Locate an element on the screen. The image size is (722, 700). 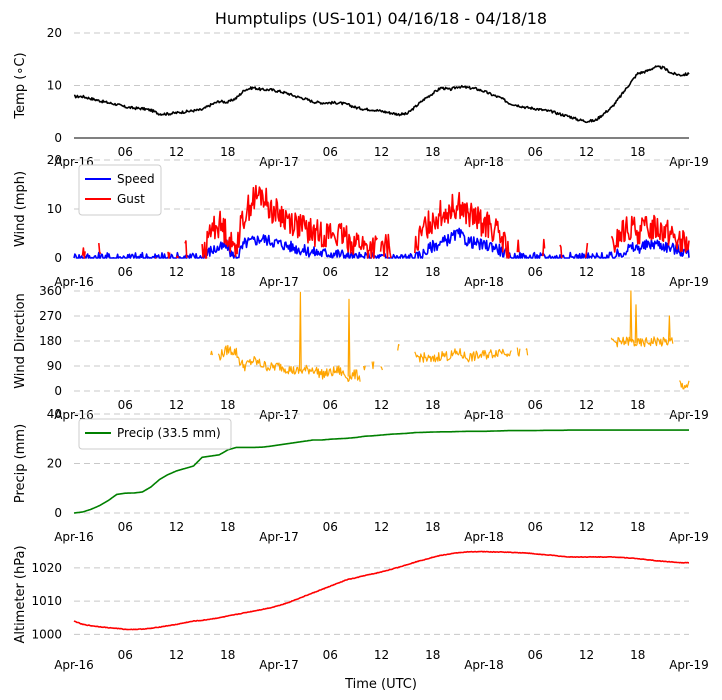
y-tick-label: 1020 is located at coordinates (46, 568).